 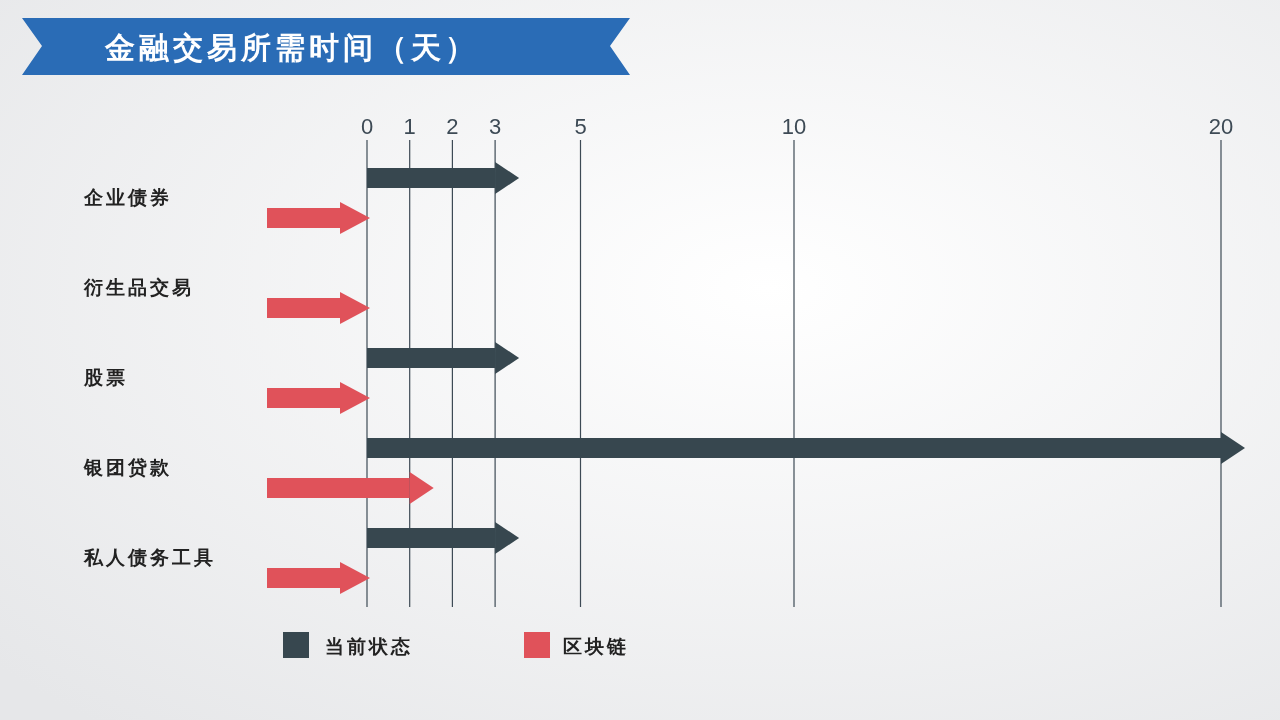 What do you see at coordinates (291, 47) in the screenshot?
I see `chart-title: 金融交易所需时间（天）` at bounding box center [291, 47].